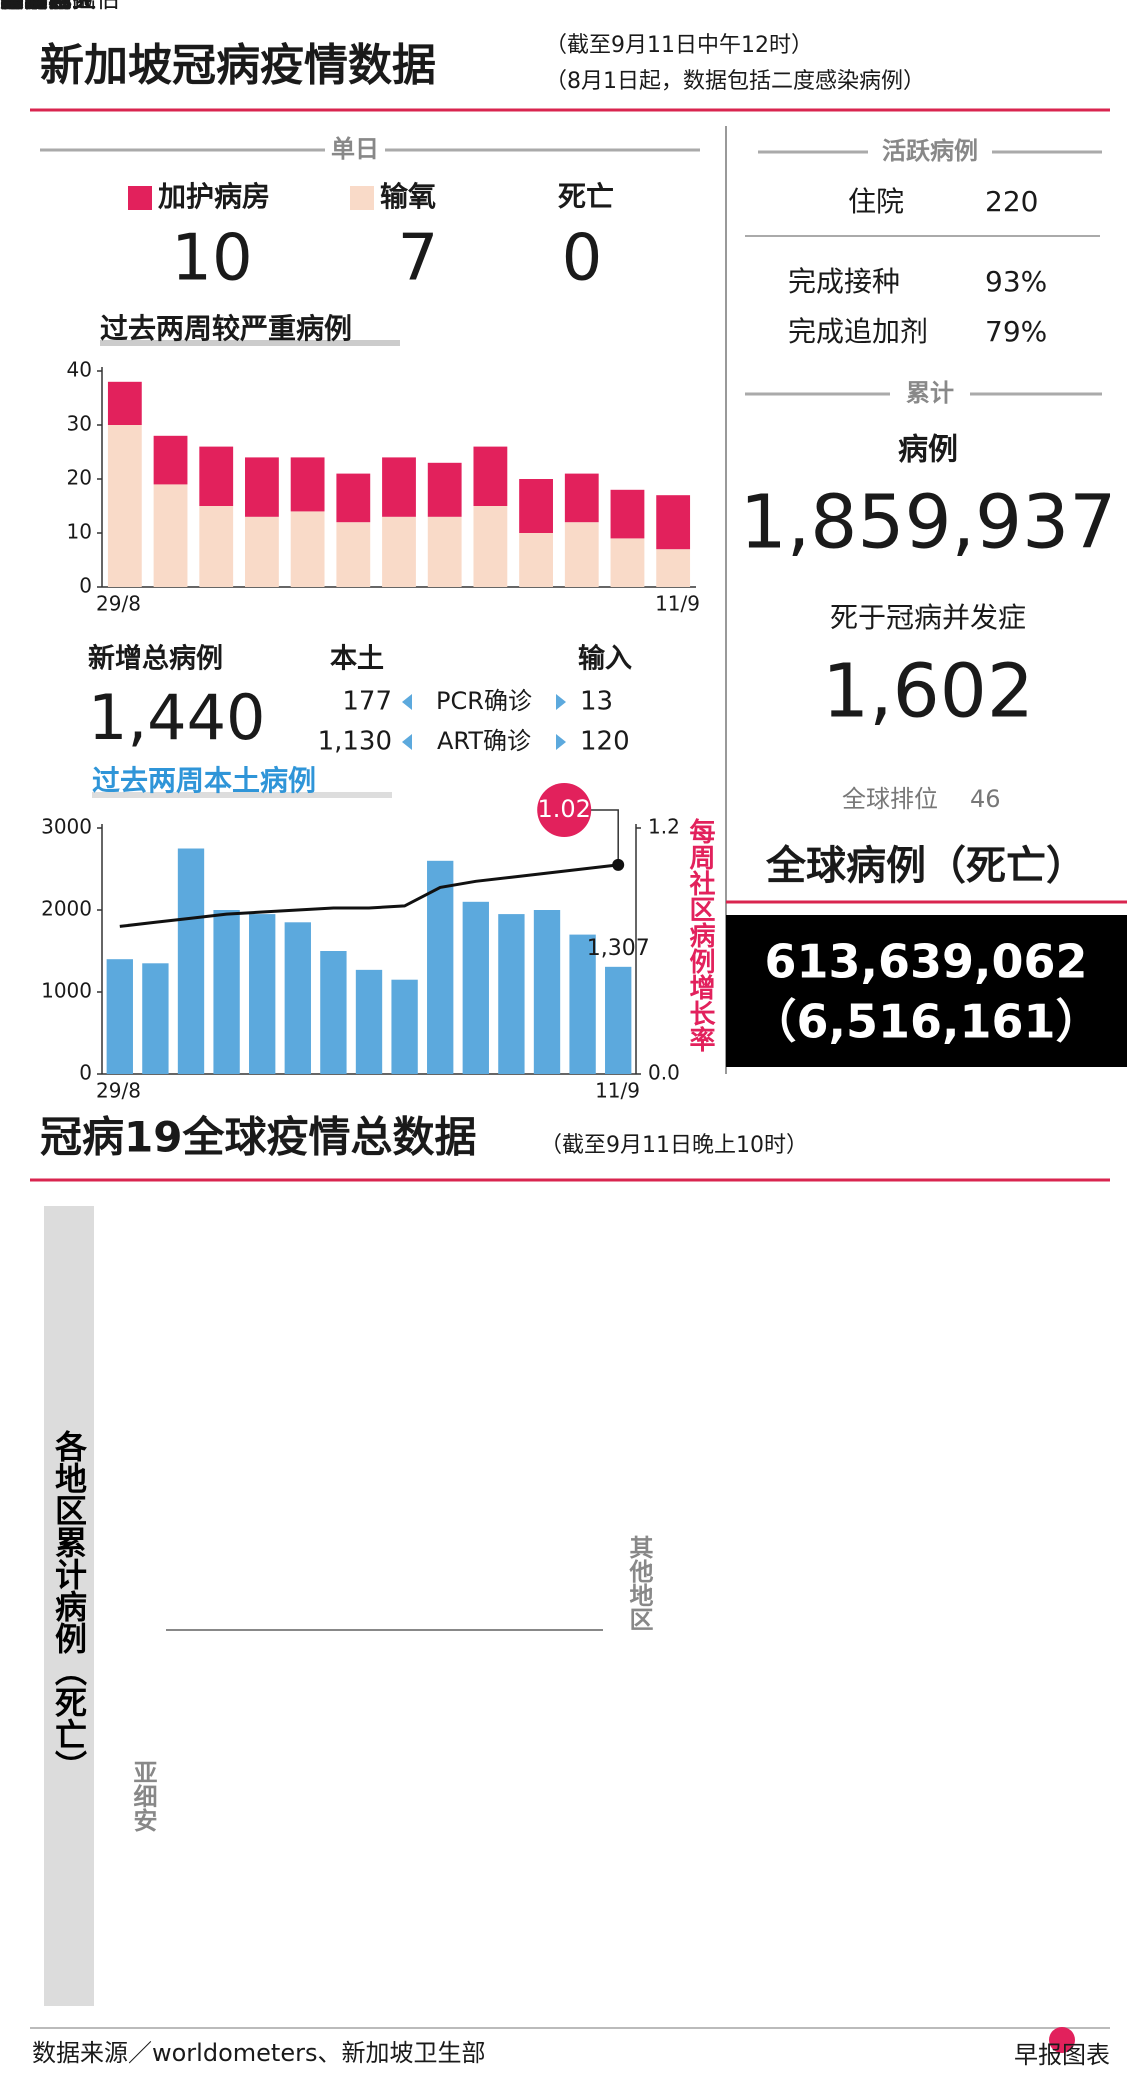  I want to click on label: 输入, so click(605, 659).